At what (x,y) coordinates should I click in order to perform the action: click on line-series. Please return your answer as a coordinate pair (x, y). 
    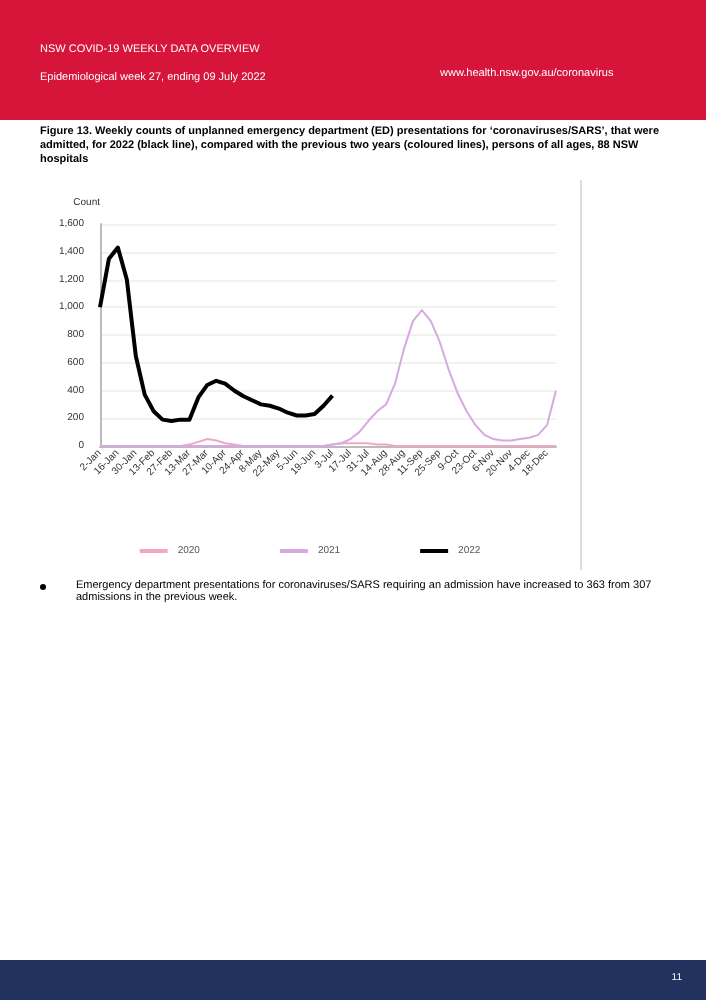
    Looking at the image, I should click on (216, 334).